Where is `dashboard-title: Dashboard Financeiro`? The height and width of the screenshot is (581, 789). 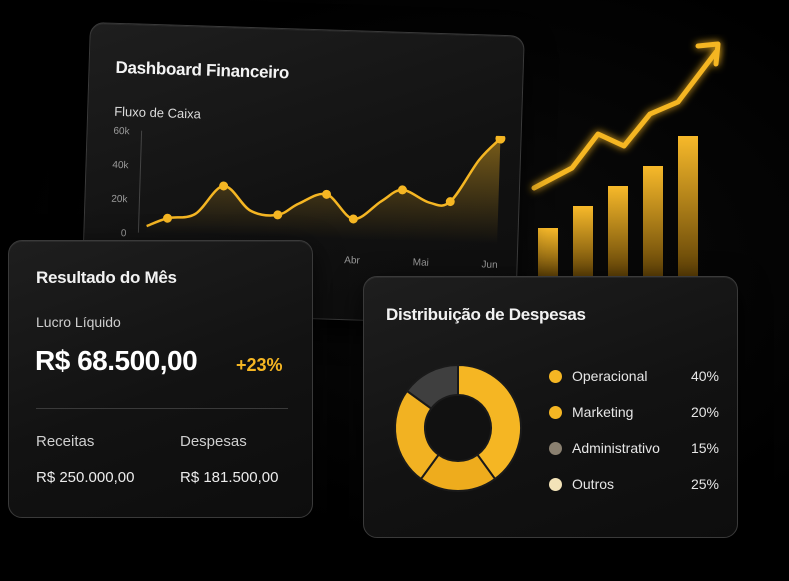 dashboard-title: Dashboard Financeiro is located at coordinates (202, 70).